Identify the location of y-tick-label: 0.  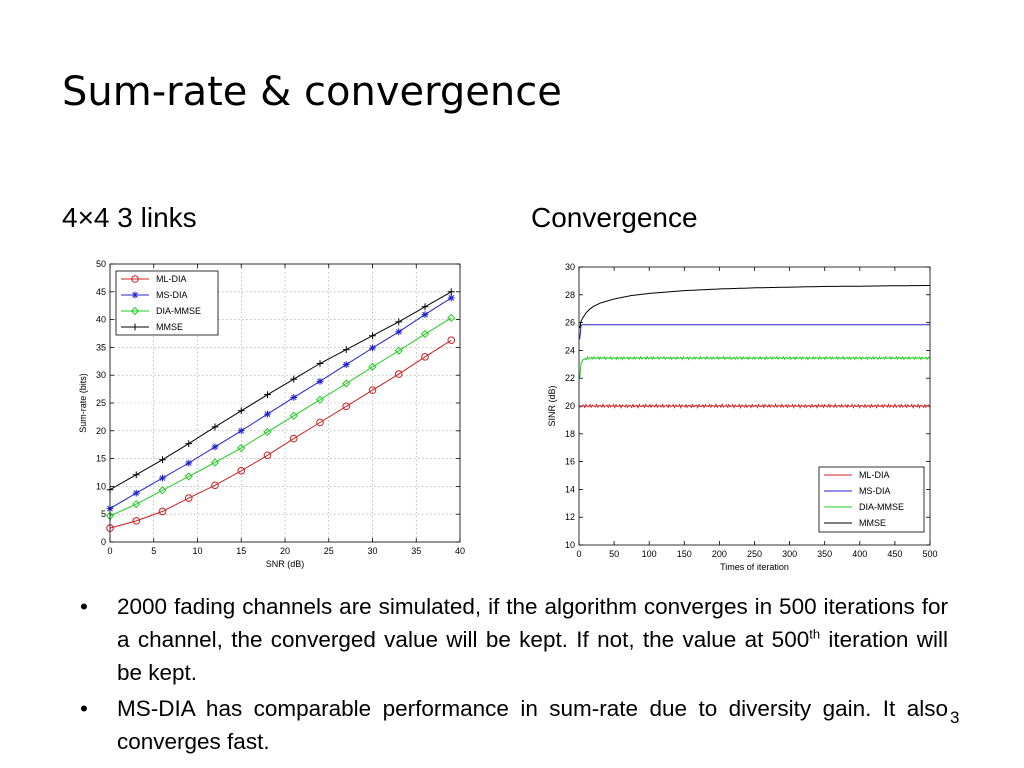
(103, 542).